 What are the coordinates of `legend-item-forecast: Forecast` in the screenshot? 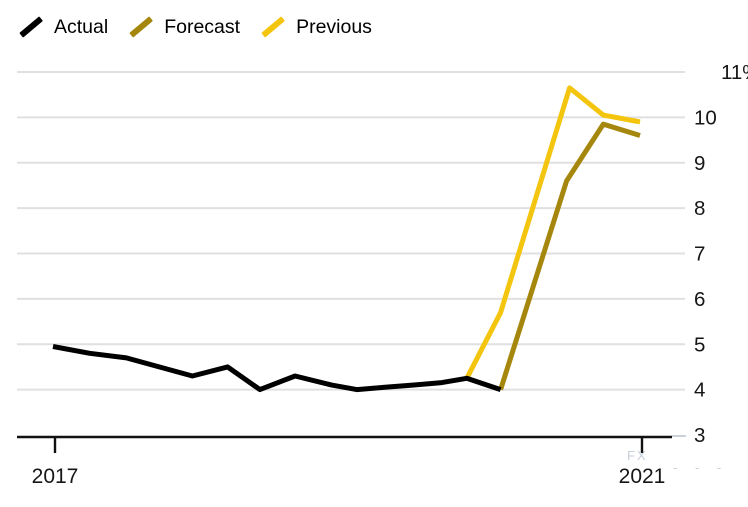 It's located at (184, 27).